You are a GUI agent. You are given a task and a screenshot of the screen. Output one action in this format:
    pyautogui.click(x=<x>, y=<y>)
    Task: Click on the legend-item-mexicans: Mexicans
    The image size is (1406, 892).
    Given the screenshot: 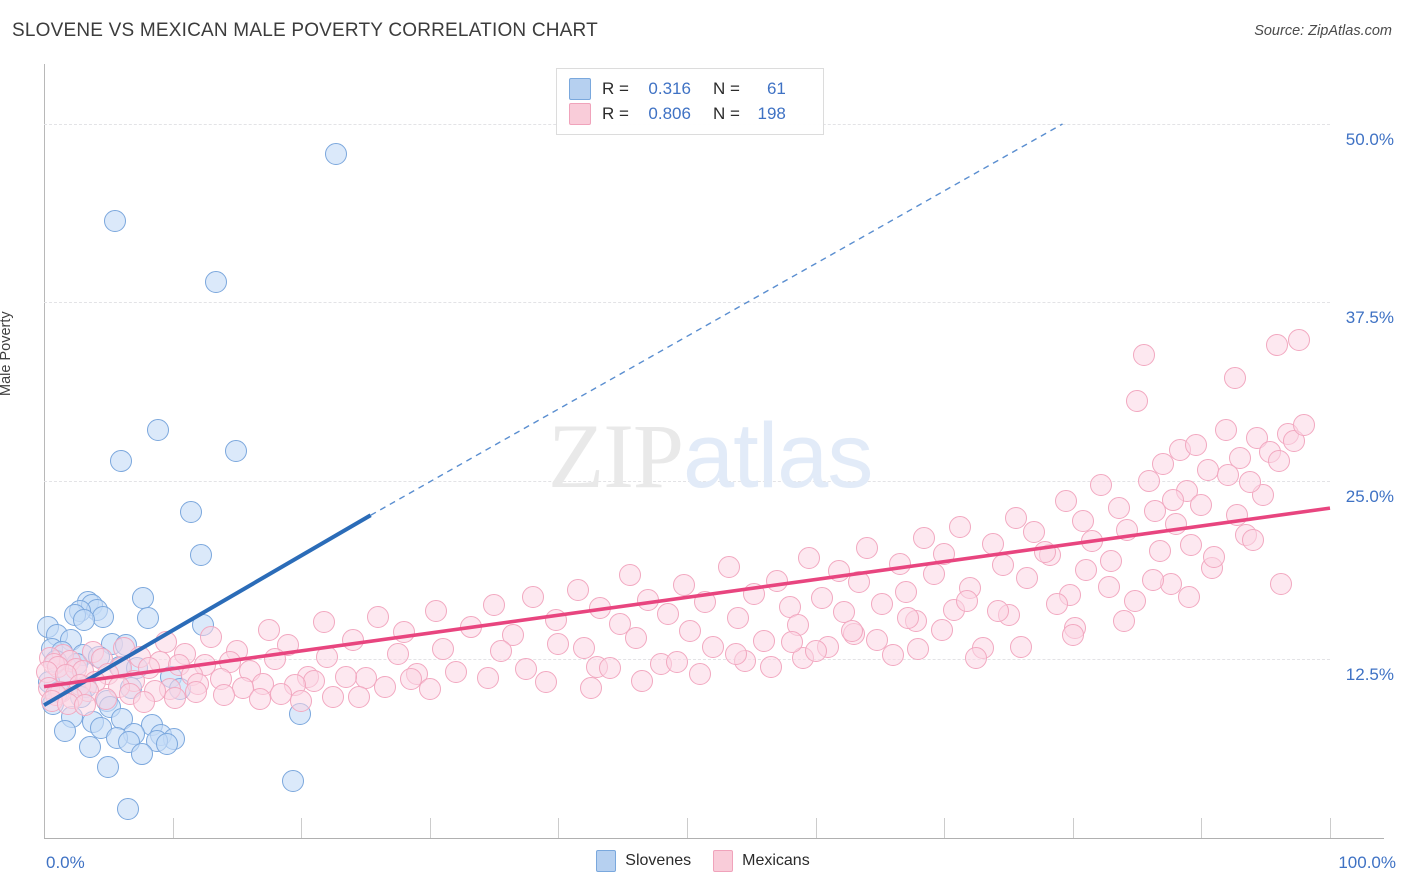 What is the action you would take?
    pyautogui.click(x=761, y=861)
    